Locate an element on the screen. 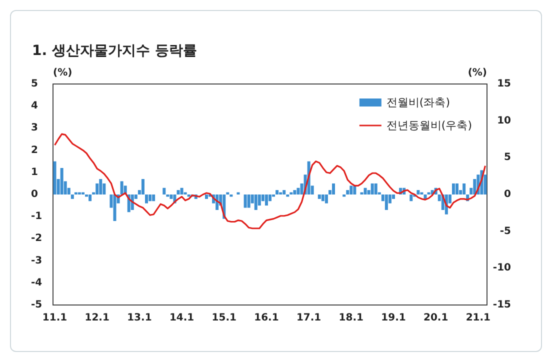  x-tick-label: 12.1 is located at coordinates (97, 318).